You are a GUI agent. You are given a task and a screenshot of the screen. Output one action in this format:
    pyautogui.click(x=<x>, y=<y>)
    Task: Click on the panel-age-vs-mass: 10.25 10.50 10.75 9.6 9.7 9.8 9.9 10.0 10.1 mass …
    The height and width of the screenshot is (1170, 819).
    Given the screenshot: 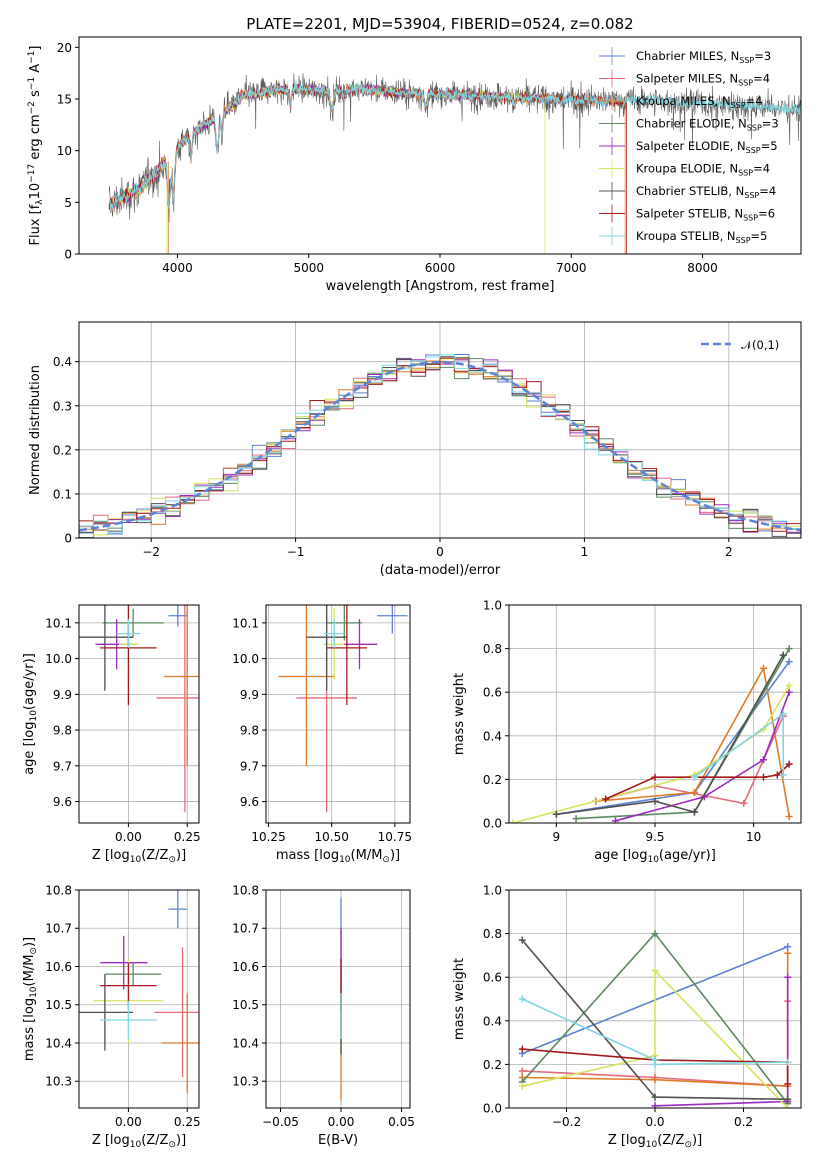 What is the action you would take?
    pyautogui.click(x=322, y=734)
    